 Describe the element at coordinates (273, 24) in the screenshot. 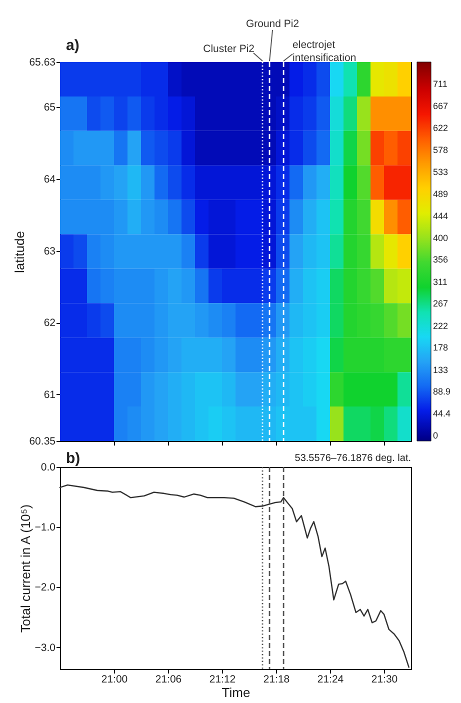

I see `ref-line-label: Ground Pi2` at that location.